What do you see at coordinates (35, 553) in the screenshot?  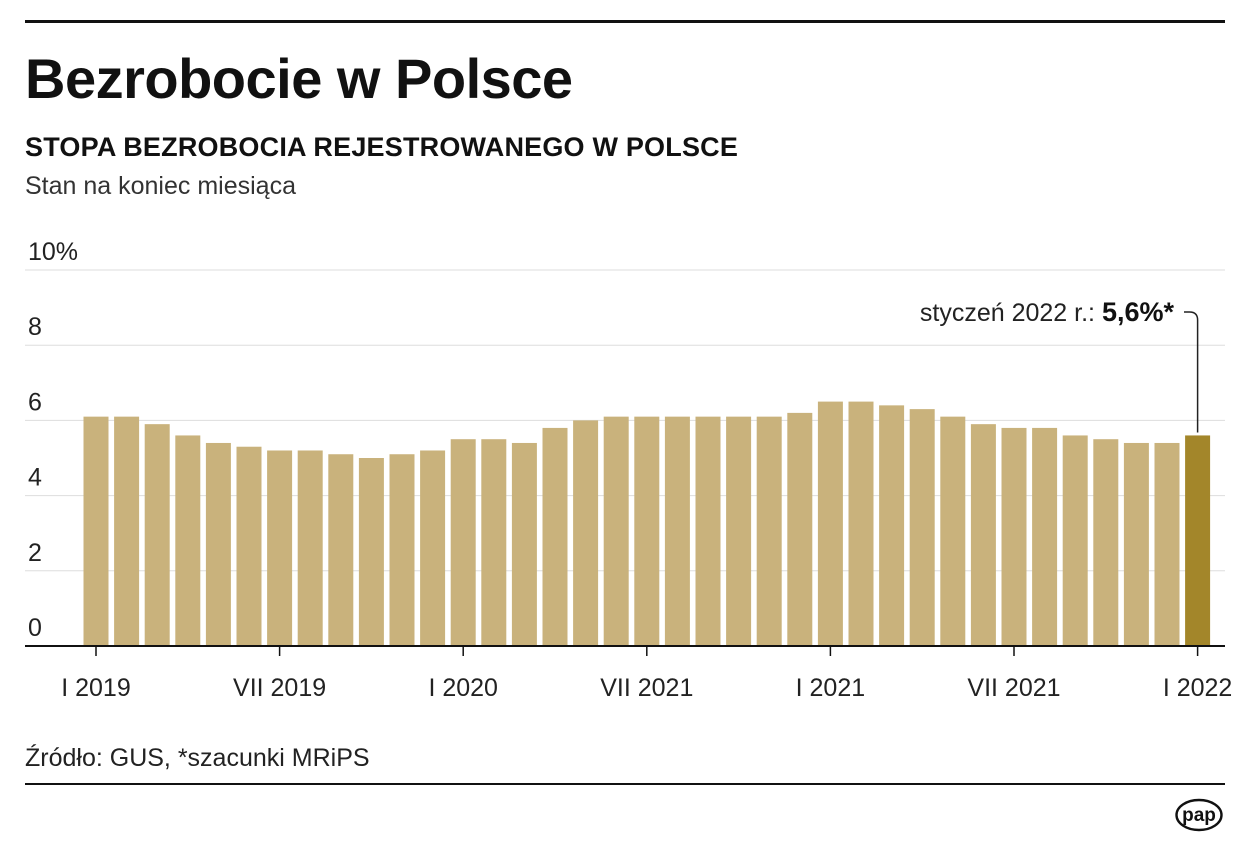 I see `y-tick-label: 2` at bounding box center [35, 553].